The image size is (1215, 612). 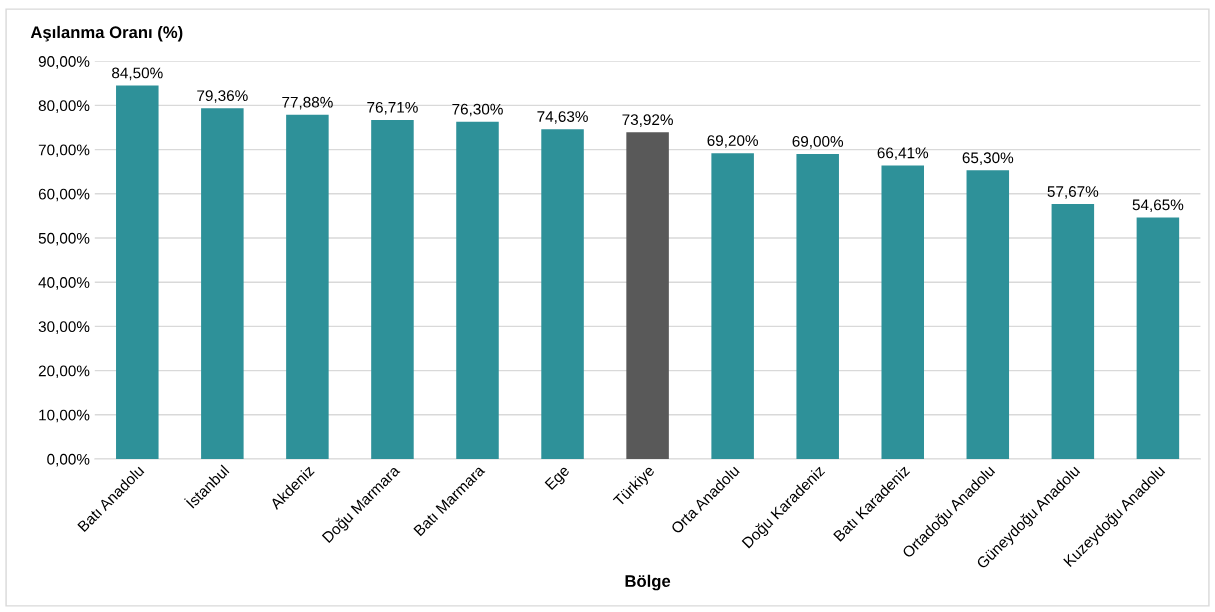 I want to click on y-tick-label: 90,00%, so click(x=64, y=62).